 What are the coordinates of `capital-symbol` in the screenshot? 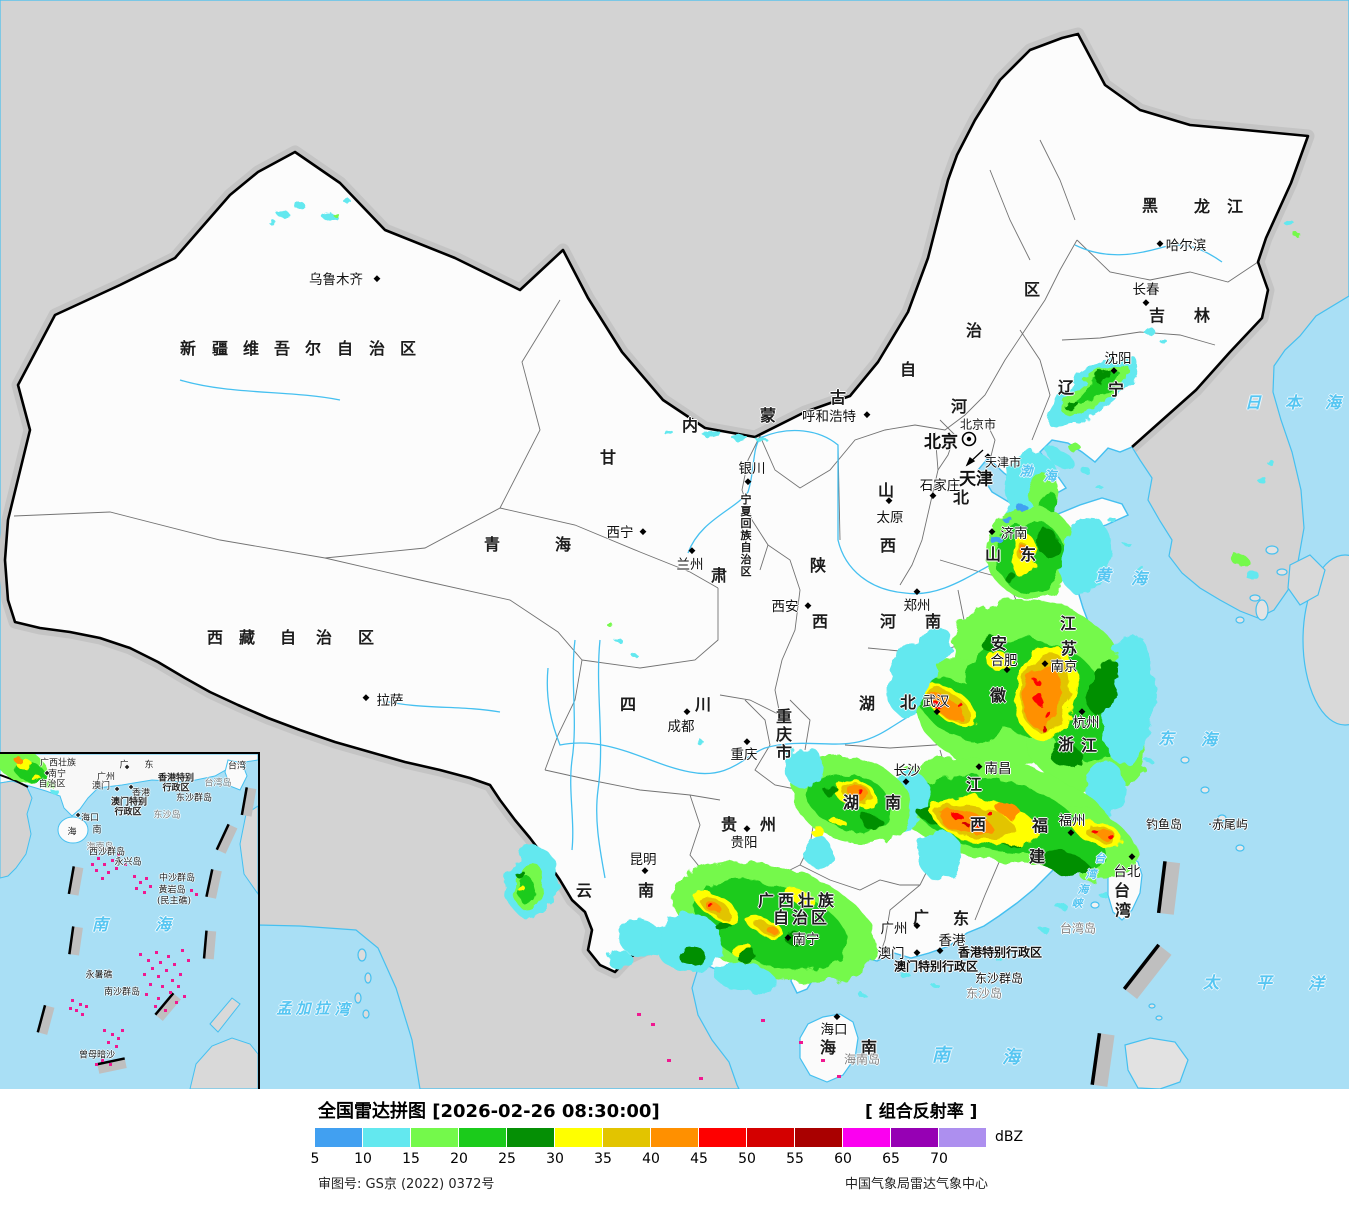 It's located at (969, 439).